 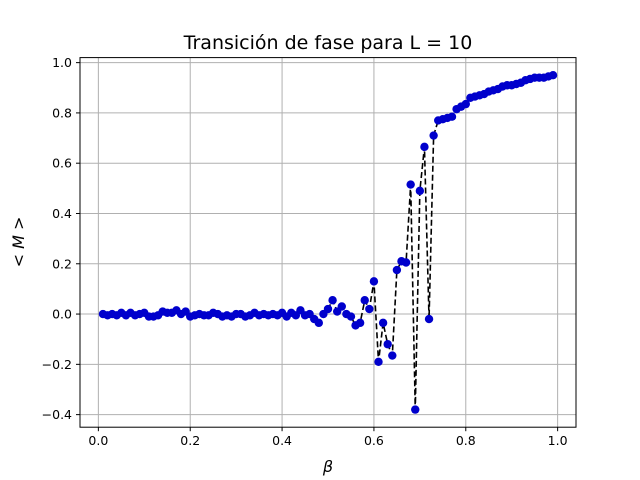 I want to click on x-axis-label: β, so click(x=327, y=466).